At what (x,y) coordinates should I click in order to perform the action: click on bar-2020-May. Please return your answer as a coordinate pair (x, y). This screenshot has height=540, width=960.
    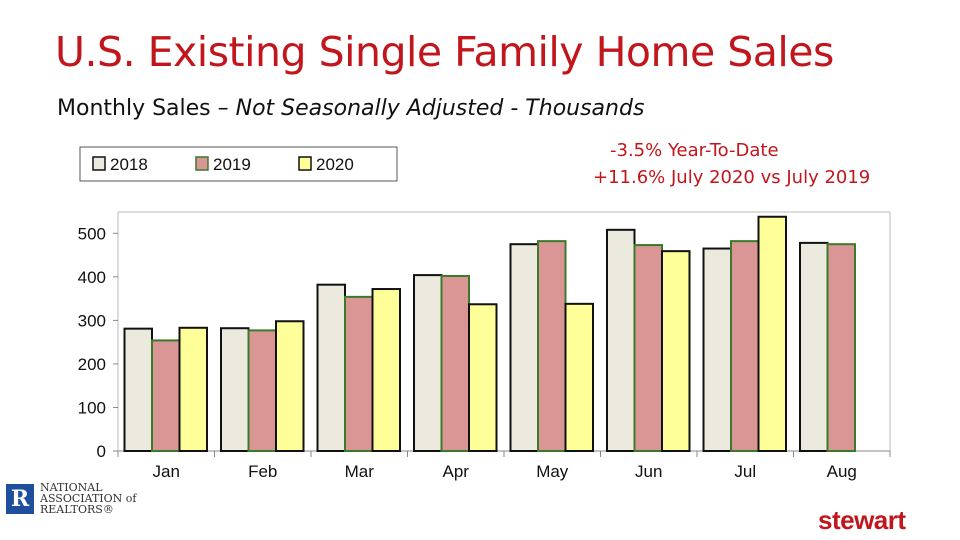
    Looking at the image, I should click on (579, 377).